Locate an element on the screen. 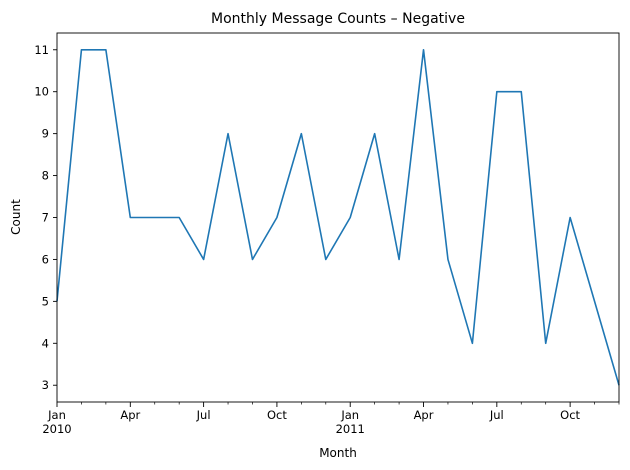  chart-title: Monthly Message Counts – Negative is located at coordinates (338, 19).